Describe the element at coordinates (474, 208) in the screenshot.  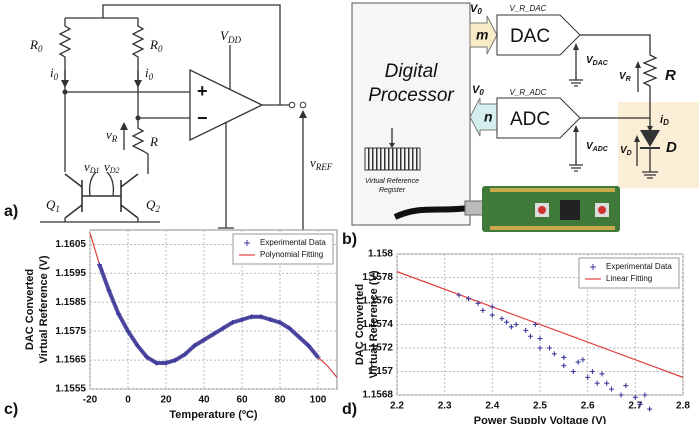
I see `usb-plug` at that location.